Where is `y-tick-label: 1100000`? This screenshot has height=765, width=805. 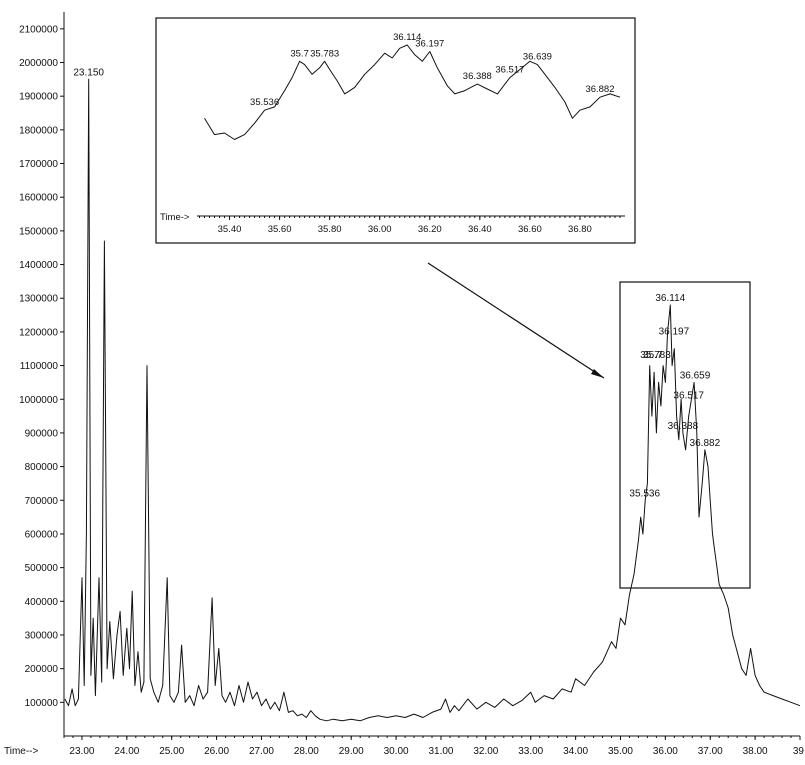 y-tick-label: 1100000 is located at coordinates (39, 366).